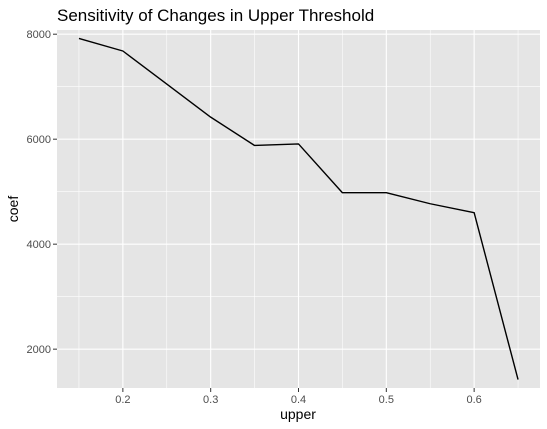 Image resolution: width=547 pixels, height=429 pixels. What do you see at coordinates (210, 400) in the screenshot?
I see `x-tick-label: 0.3` at bounding box center [210, 400].